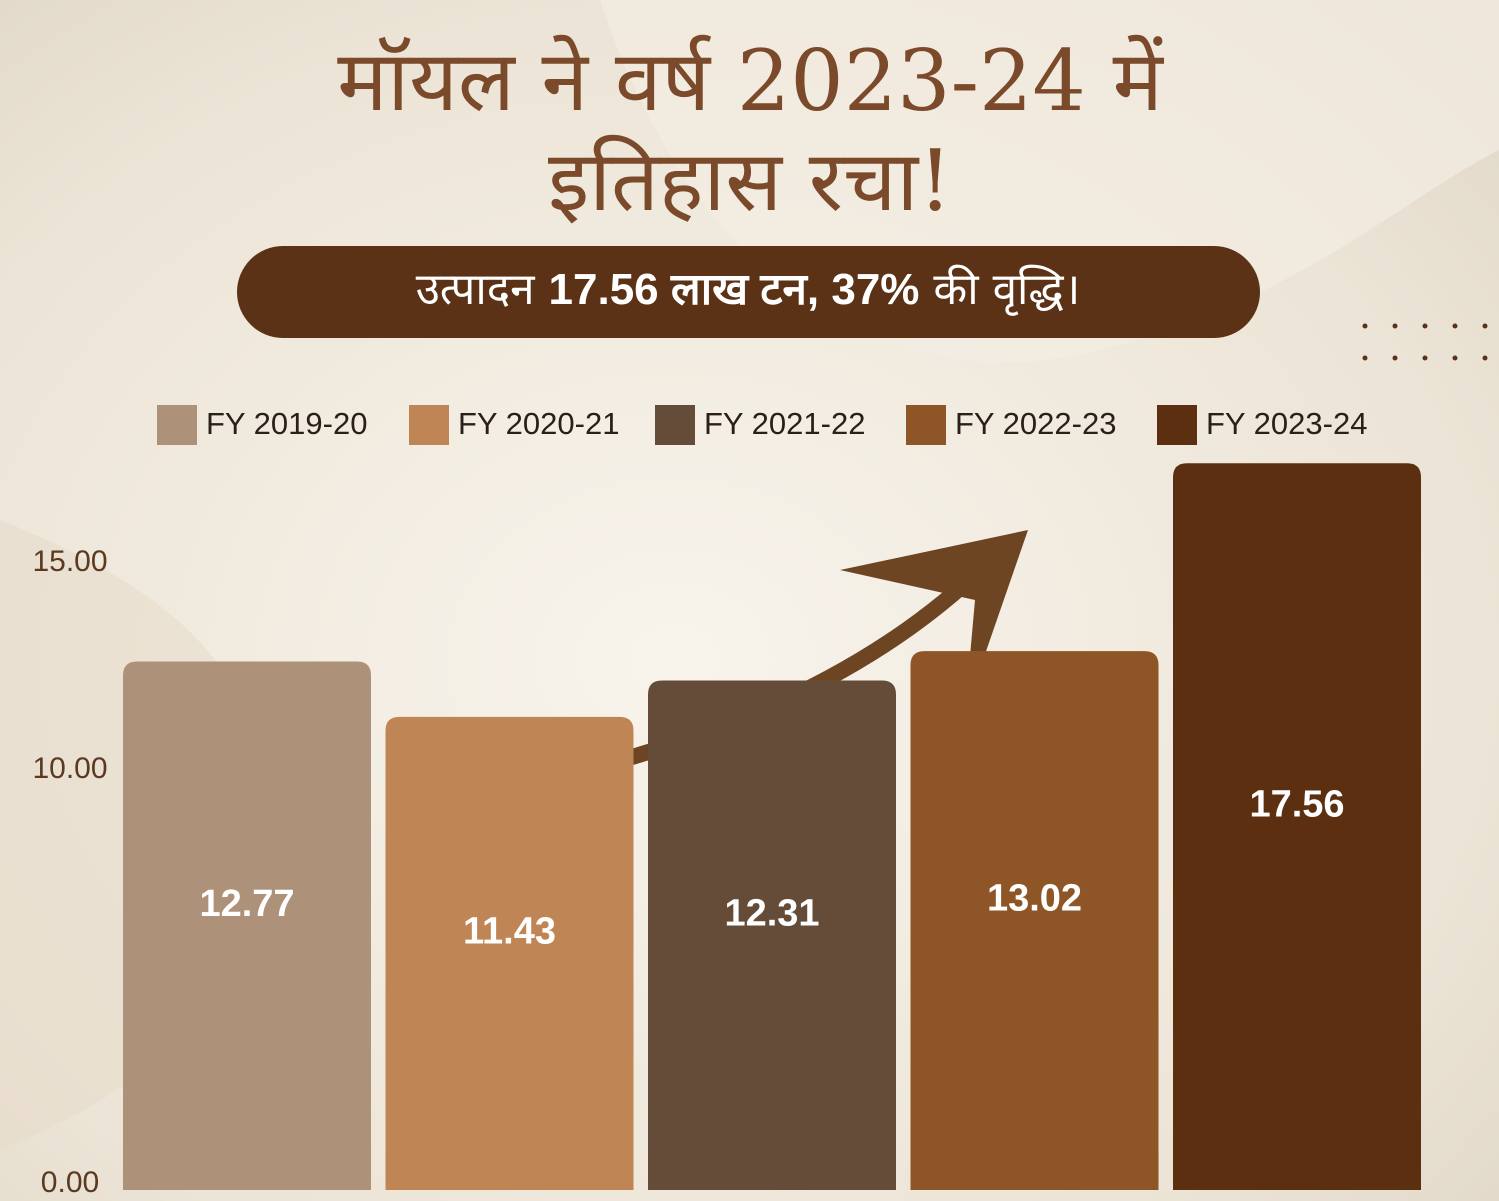 The image size is (1499, 1201). Describe the element at coordinates (734, 289) in the screenshot. I see `subtitle-highlight: 17.56 लाख टन, 37%` at that location.